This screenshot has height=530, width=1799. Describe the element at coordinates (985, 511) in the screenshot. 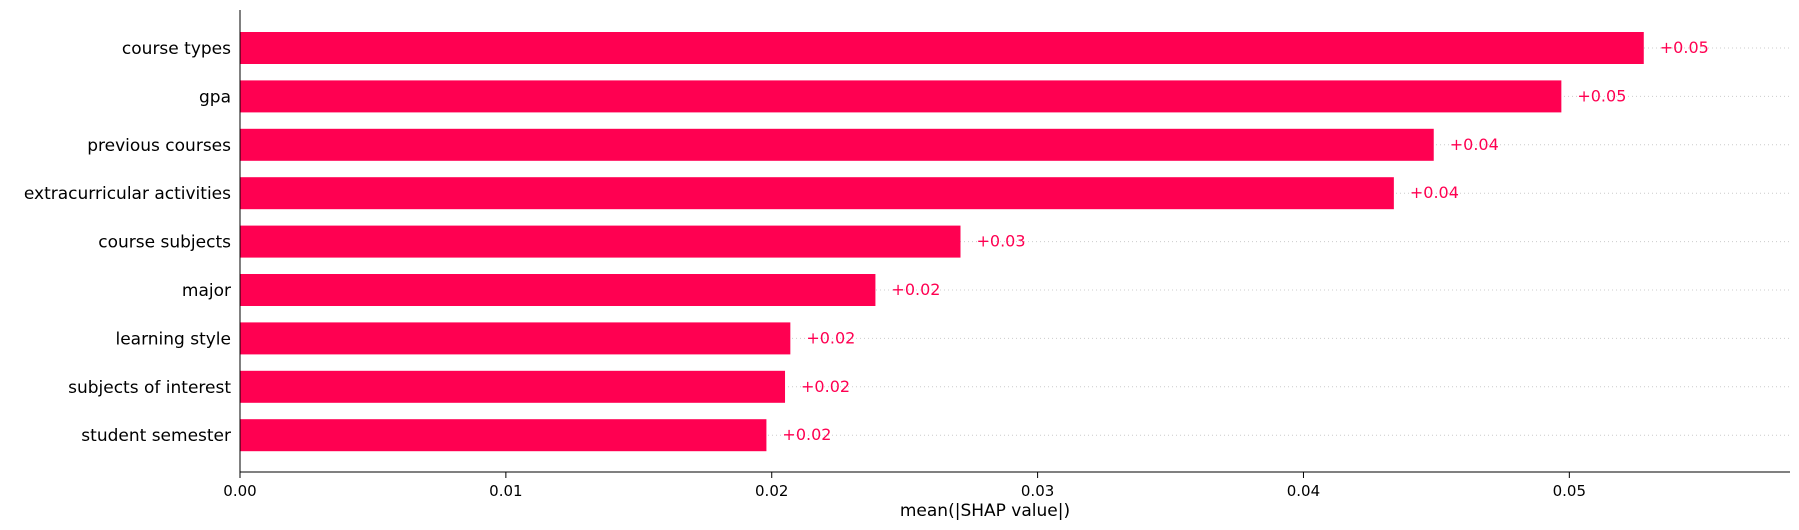

I see `x-axis-title: mean(|SHAP value|)` at that location.